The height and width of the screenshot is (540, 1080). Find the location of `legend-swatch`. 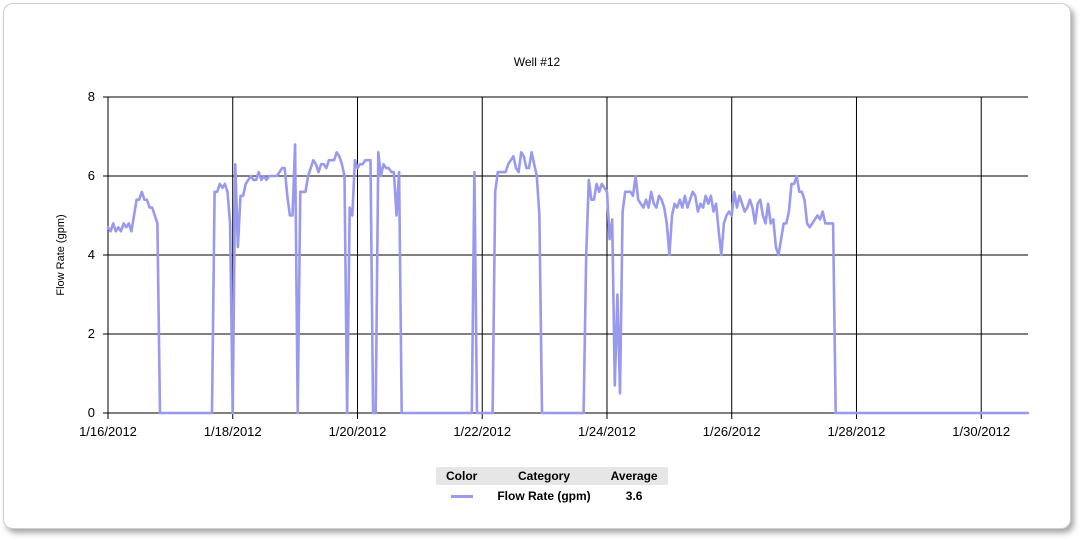

legend-swatch is located at coordinates (461, 497).